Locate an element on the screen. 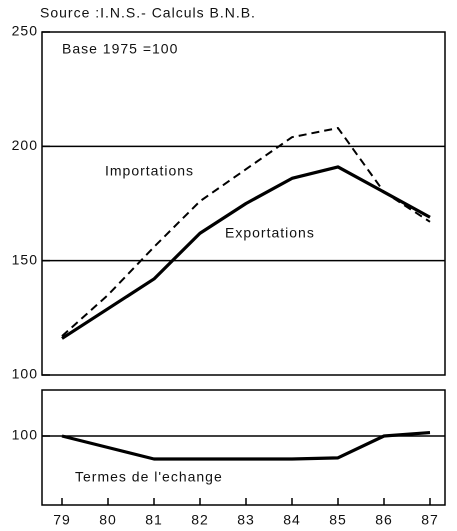 This screenshot has height=531, width=457. chart-subtitle: Base 1975 =100 is located at coordinates (120, 49).